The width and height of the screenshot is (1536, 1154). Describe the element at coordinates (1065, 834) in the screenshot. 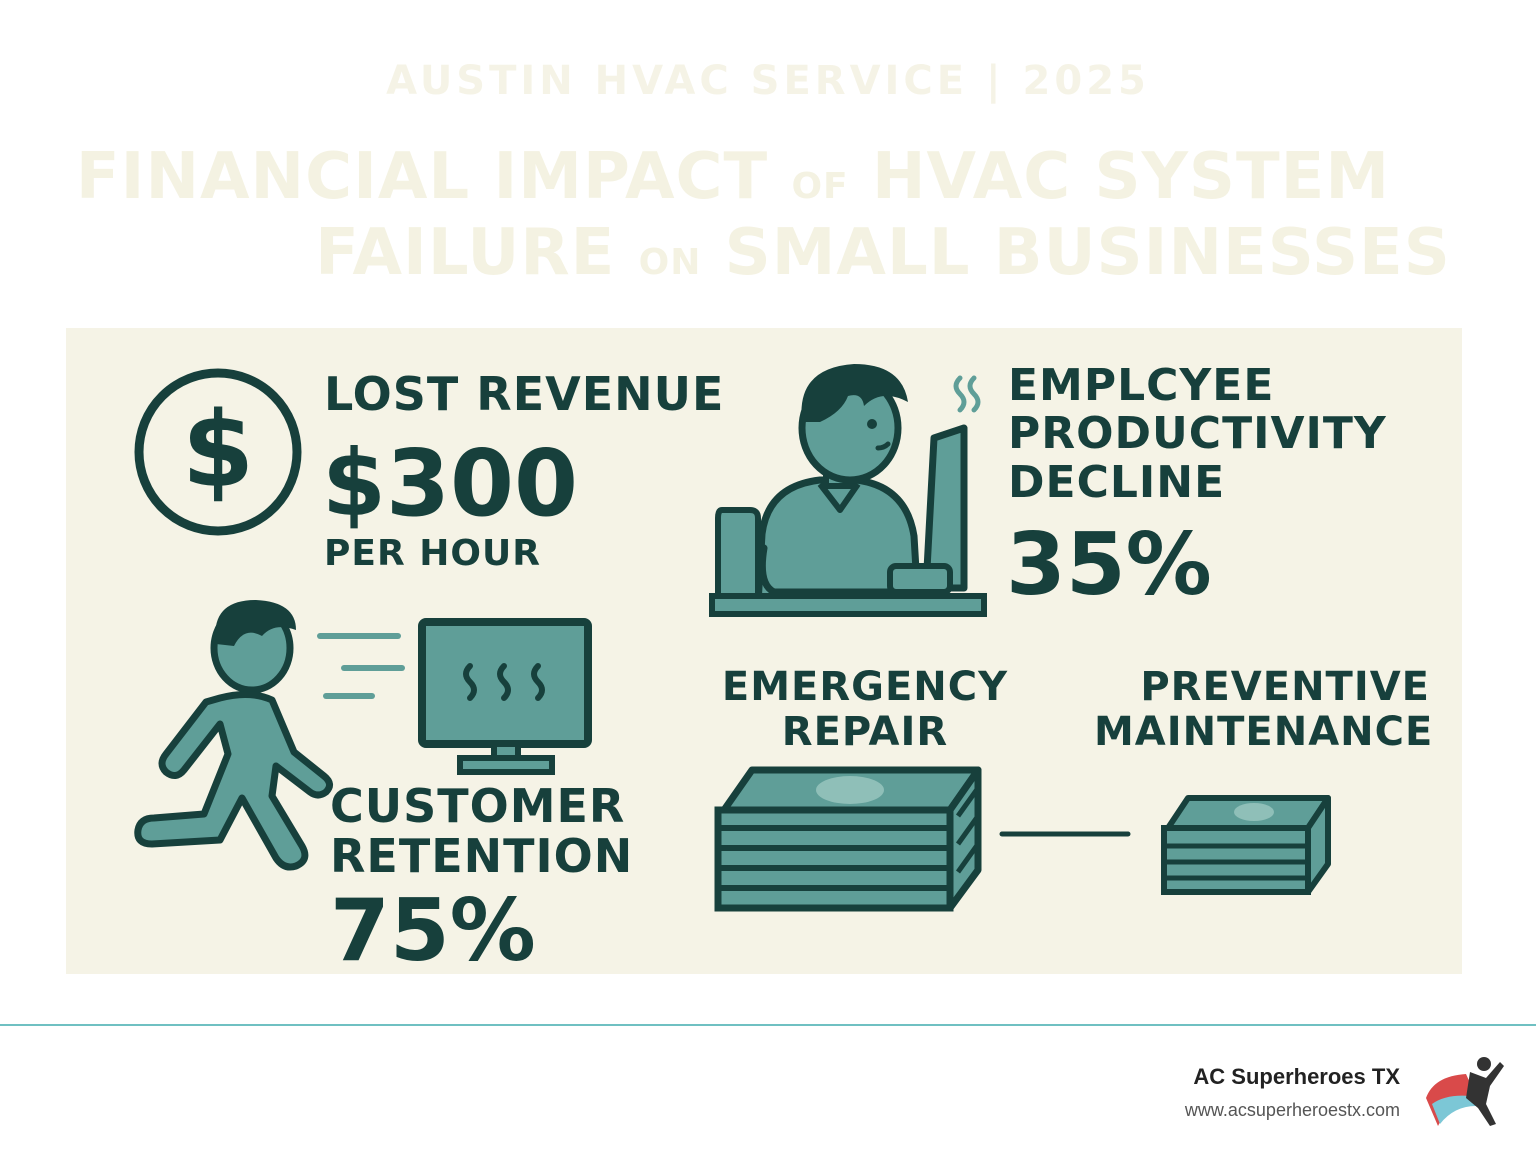

I see `comparison-connector` at that location.